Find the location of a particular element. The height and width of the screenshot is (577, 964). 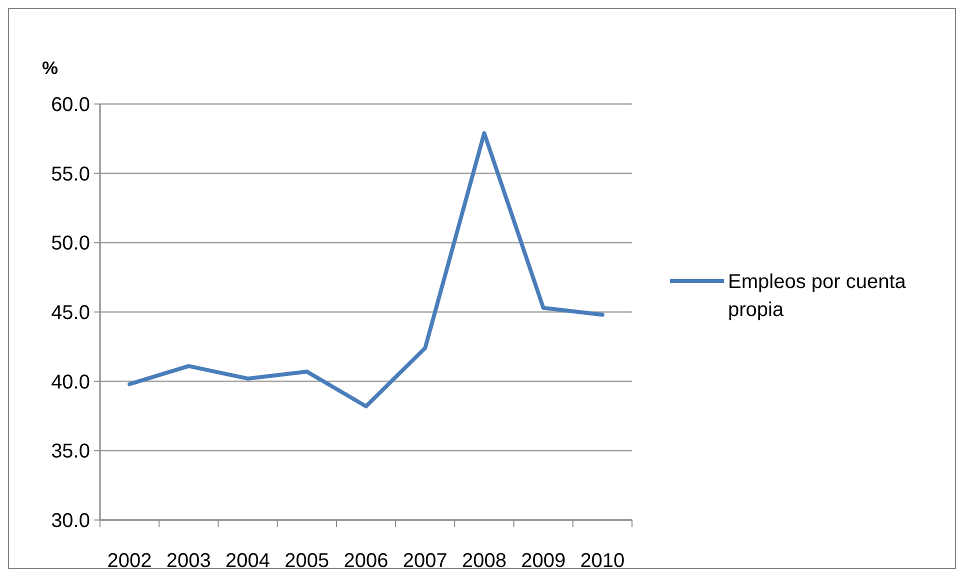

y-tick-label: 40.0 is located at coordinates (70, 382).